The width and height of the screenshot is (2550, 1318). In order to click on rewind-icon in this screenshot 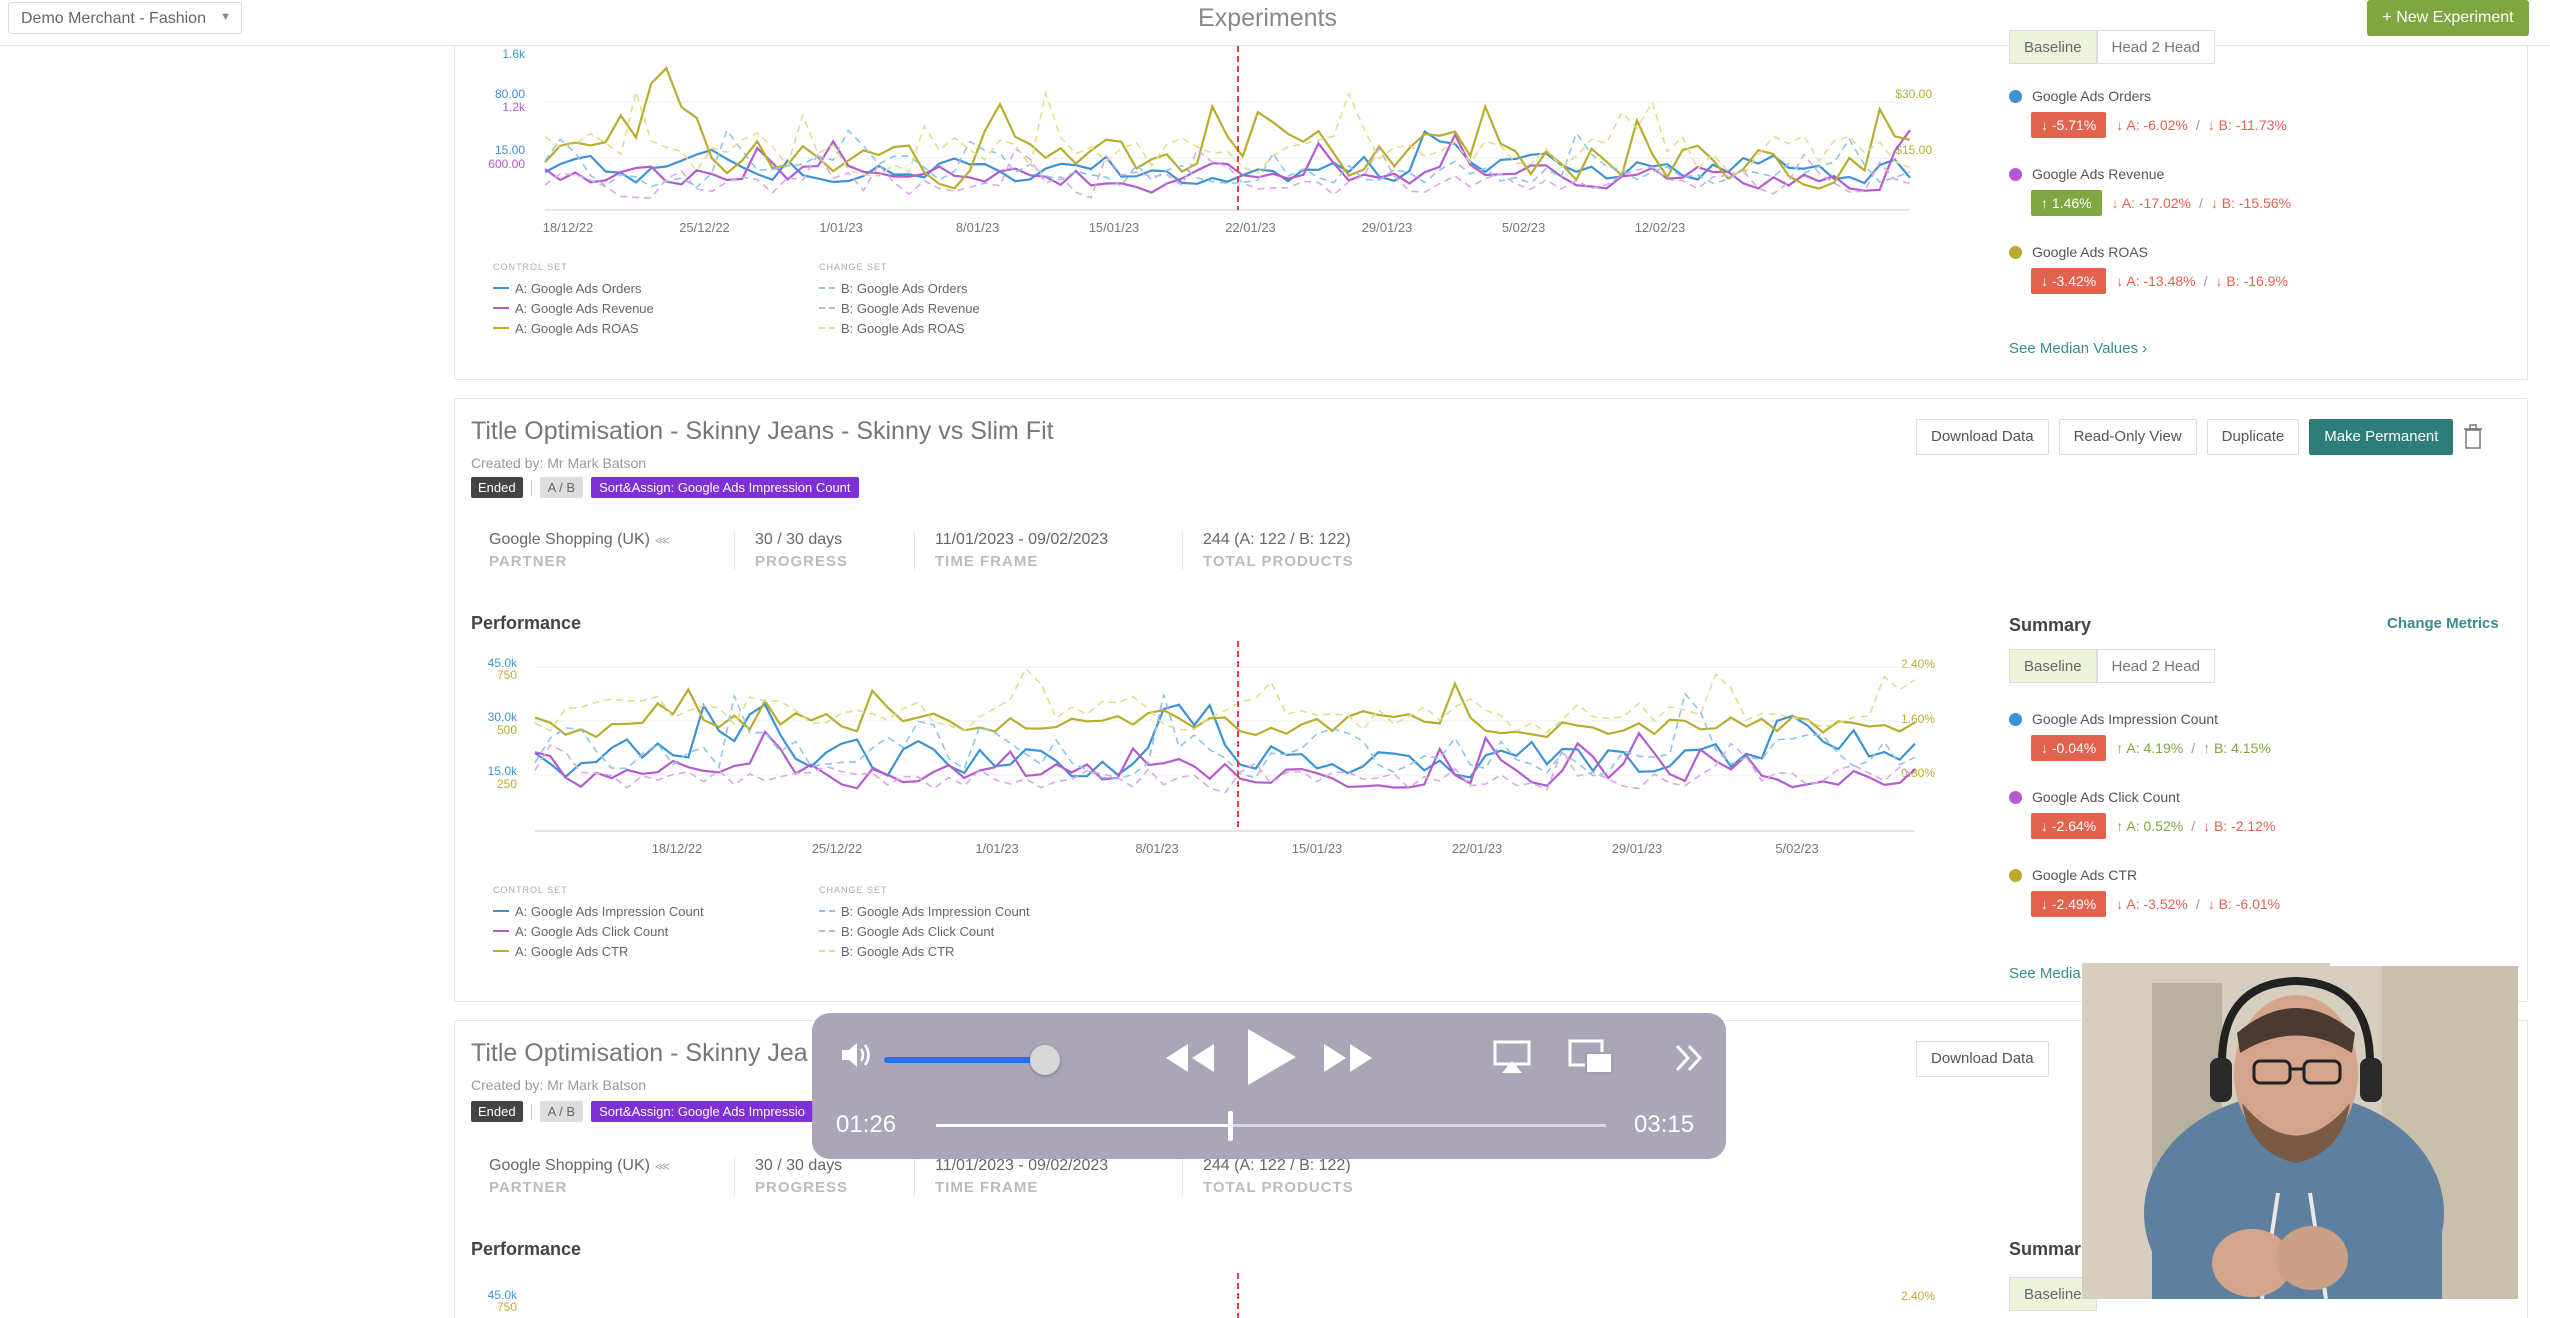, I will do `click(1190, 1060)`.